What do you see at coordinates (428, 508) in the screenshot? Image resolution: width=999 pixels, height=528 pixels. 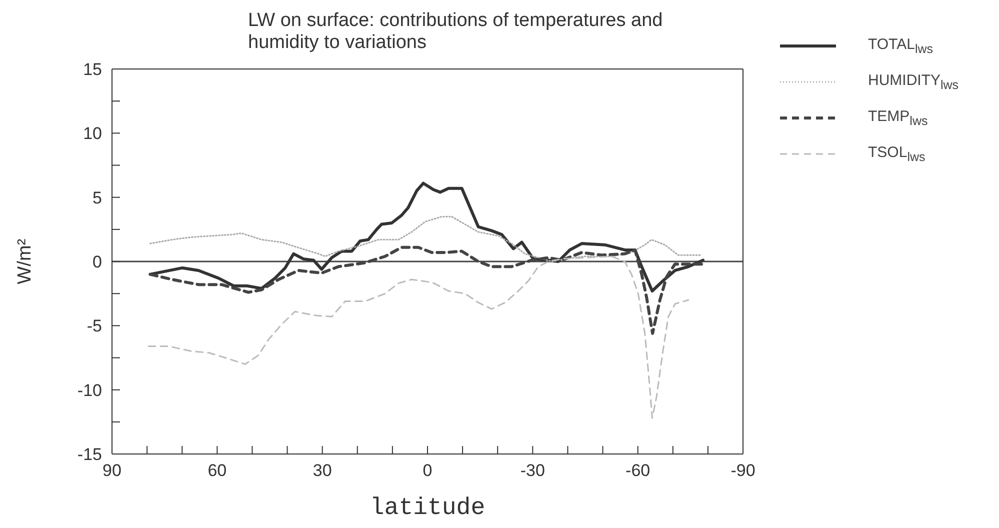 I see `x-axis-title: latitude` at bounding box center [428, 508].